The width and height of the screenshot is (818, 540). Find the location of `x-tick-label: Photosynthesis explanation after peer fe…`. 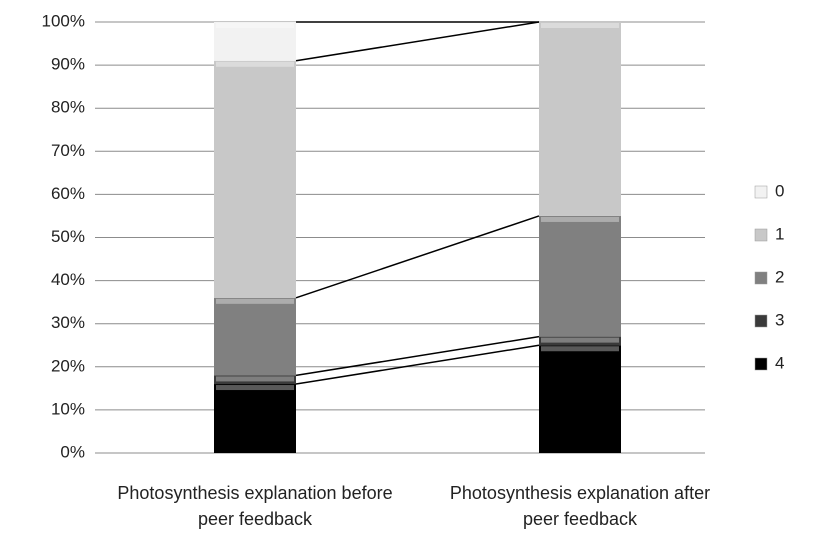

x-tick-label: Photosynthesis explanation after peer fe… is located at coordinates (580, 506).